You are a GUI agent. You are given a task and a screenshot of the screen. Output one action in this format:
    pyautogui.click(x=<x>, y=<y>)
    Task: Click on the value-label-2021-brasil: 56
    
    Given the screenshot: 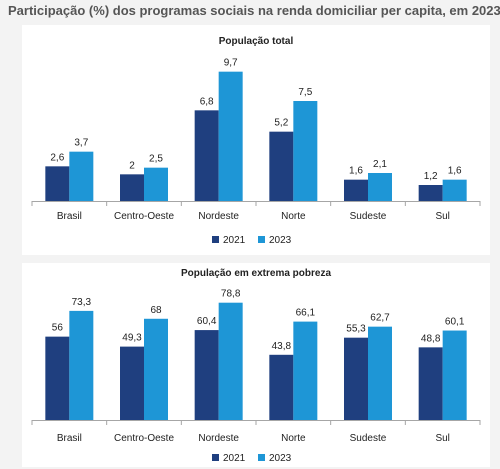 What is the action you would take?
    pyautogui.click(x=58, y=328)
    